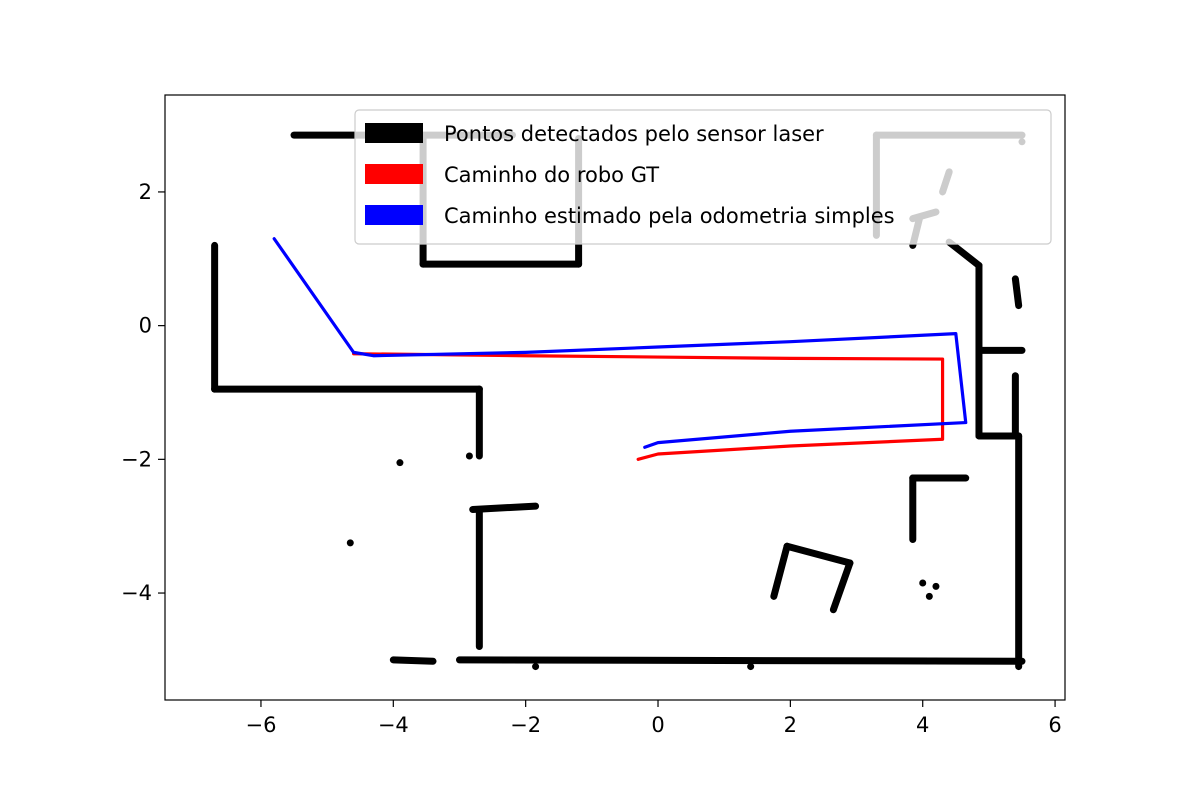  What do you see at coordinates (551, 175) in the screenshot?
I see `legend-label-1: Caminho do robo GT` at bounding box center [551, 175].